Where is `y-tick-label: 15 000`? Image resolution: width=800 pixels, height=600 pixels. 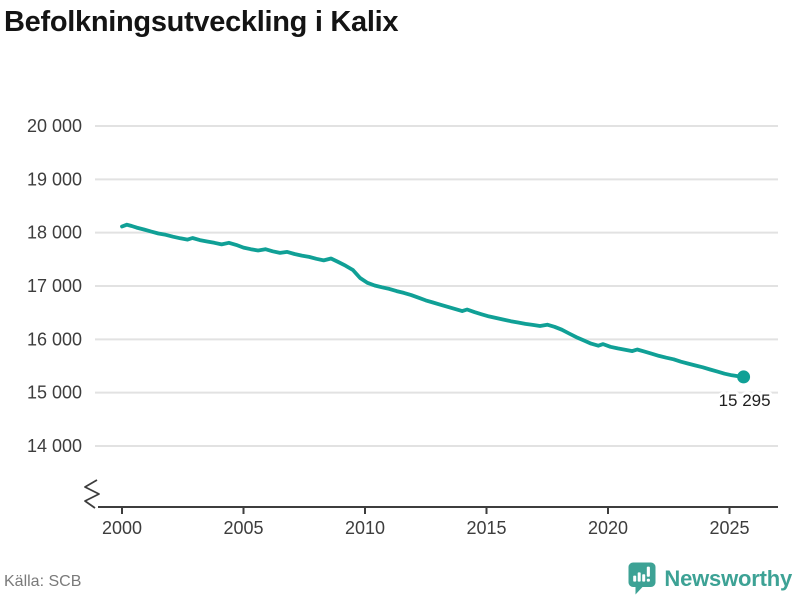 y-tick-label: 15 000 is located at coordinates (54, 393).